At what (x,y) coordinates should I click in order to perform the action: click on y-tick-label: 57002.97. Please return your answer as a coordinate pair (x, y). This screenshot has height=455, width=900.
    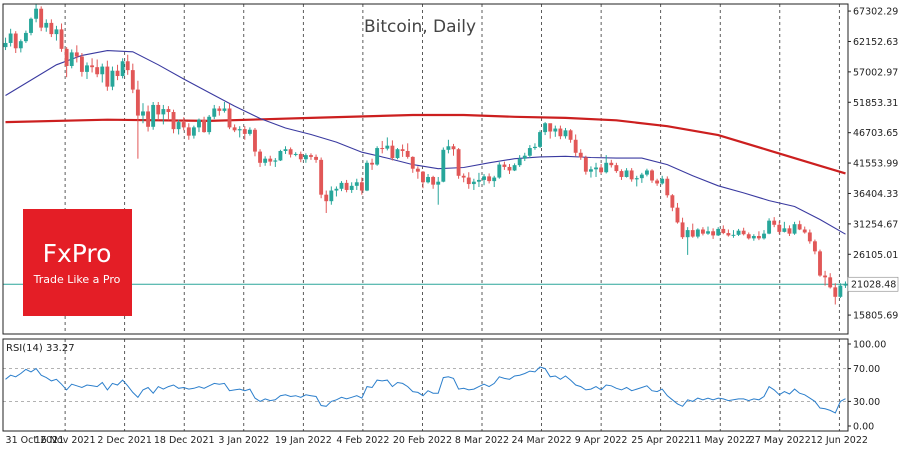
    Looking at the image, I should click on (875, 72).